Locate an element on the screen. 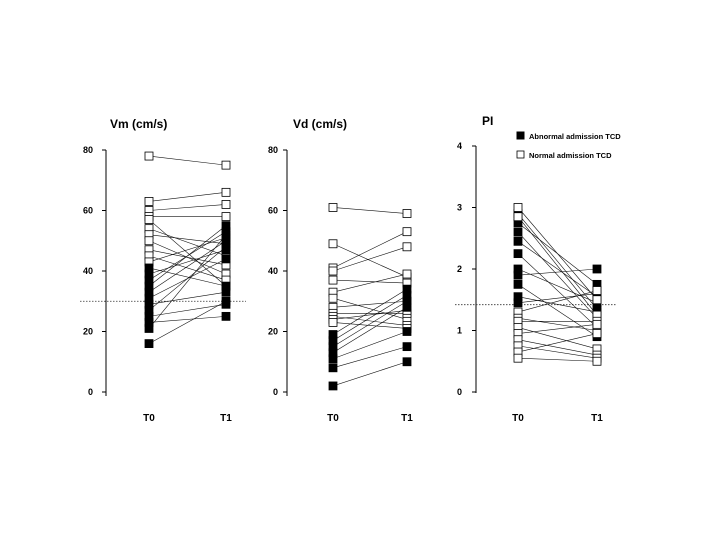 The height and width of the screenshot is (540, 720). pi-x-label-t1: T1 is located at coordinates (597, 418).